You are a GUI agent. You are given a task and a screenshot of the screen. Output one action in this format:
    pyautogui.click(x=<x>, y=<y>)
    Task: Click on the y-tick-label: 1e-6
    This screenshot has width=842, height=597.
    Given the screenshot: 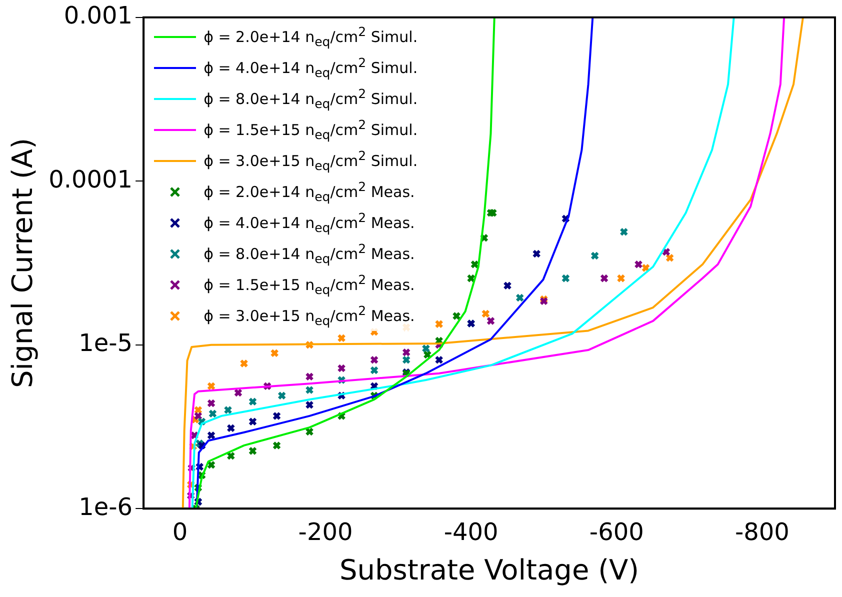 What is the action you would take?
    pyautogui.click(x=105, y=506)
    